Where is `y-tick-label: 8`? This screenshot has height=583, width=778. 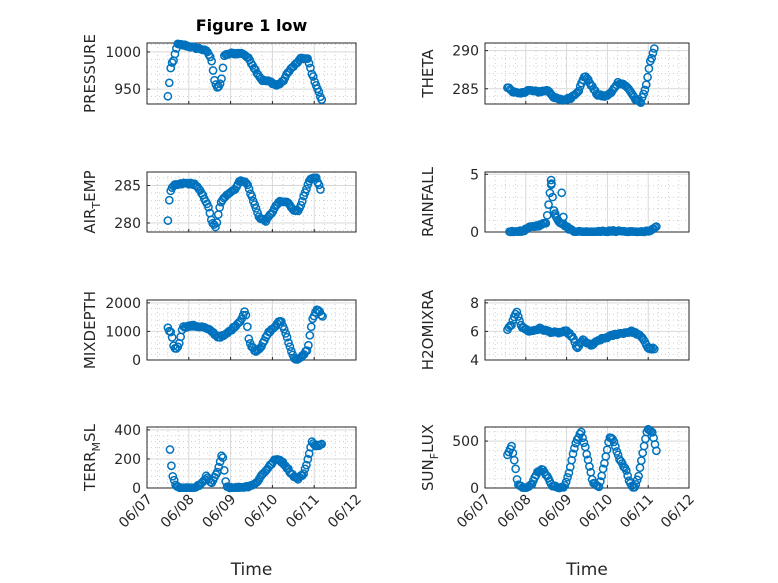
y-tick-label: 8 is located at coordinates (474, 304).